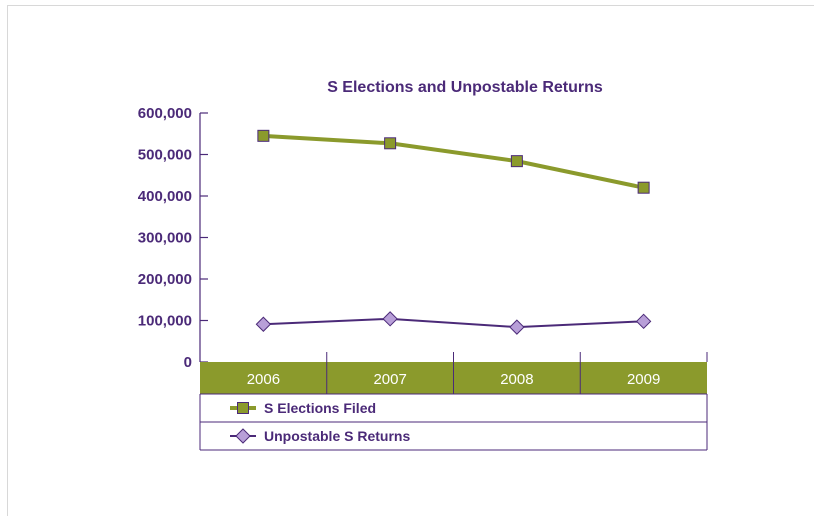  Describe the element at coordinates (165, 196) in the screenshot. I see `y-tick-label: 400,000` at that location.